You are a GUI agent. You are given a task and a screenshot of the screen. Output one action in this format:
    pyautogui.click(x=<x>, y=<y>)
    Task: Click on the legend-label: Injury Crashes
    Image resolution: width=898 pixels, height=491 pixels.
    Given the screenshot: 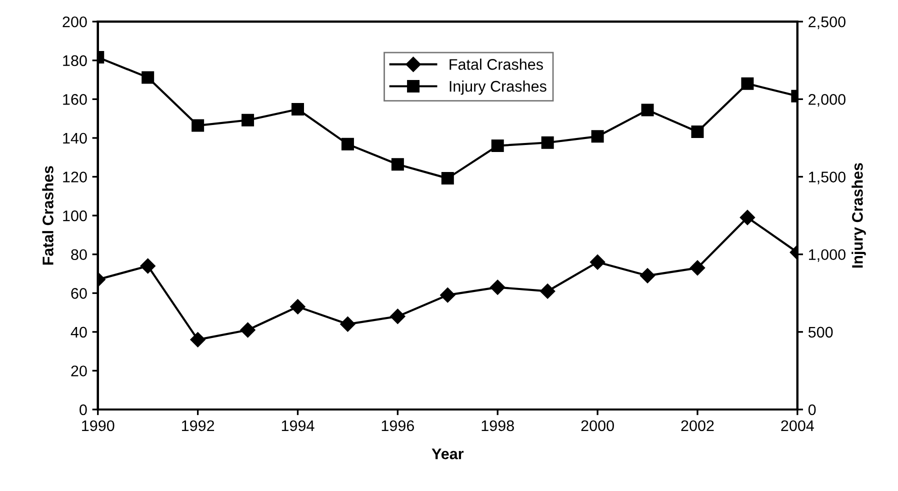 What is the action you would take?
    pyautogui.click(x=498, y=87)
    